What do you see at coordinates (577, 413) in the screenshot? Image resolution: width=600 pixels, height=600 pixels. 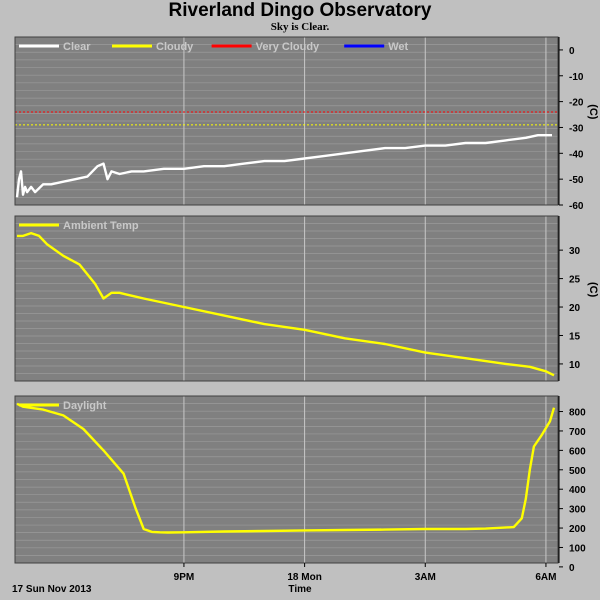 I see `daylight-y-tick-label: 800` at bounding box center [577, 413].